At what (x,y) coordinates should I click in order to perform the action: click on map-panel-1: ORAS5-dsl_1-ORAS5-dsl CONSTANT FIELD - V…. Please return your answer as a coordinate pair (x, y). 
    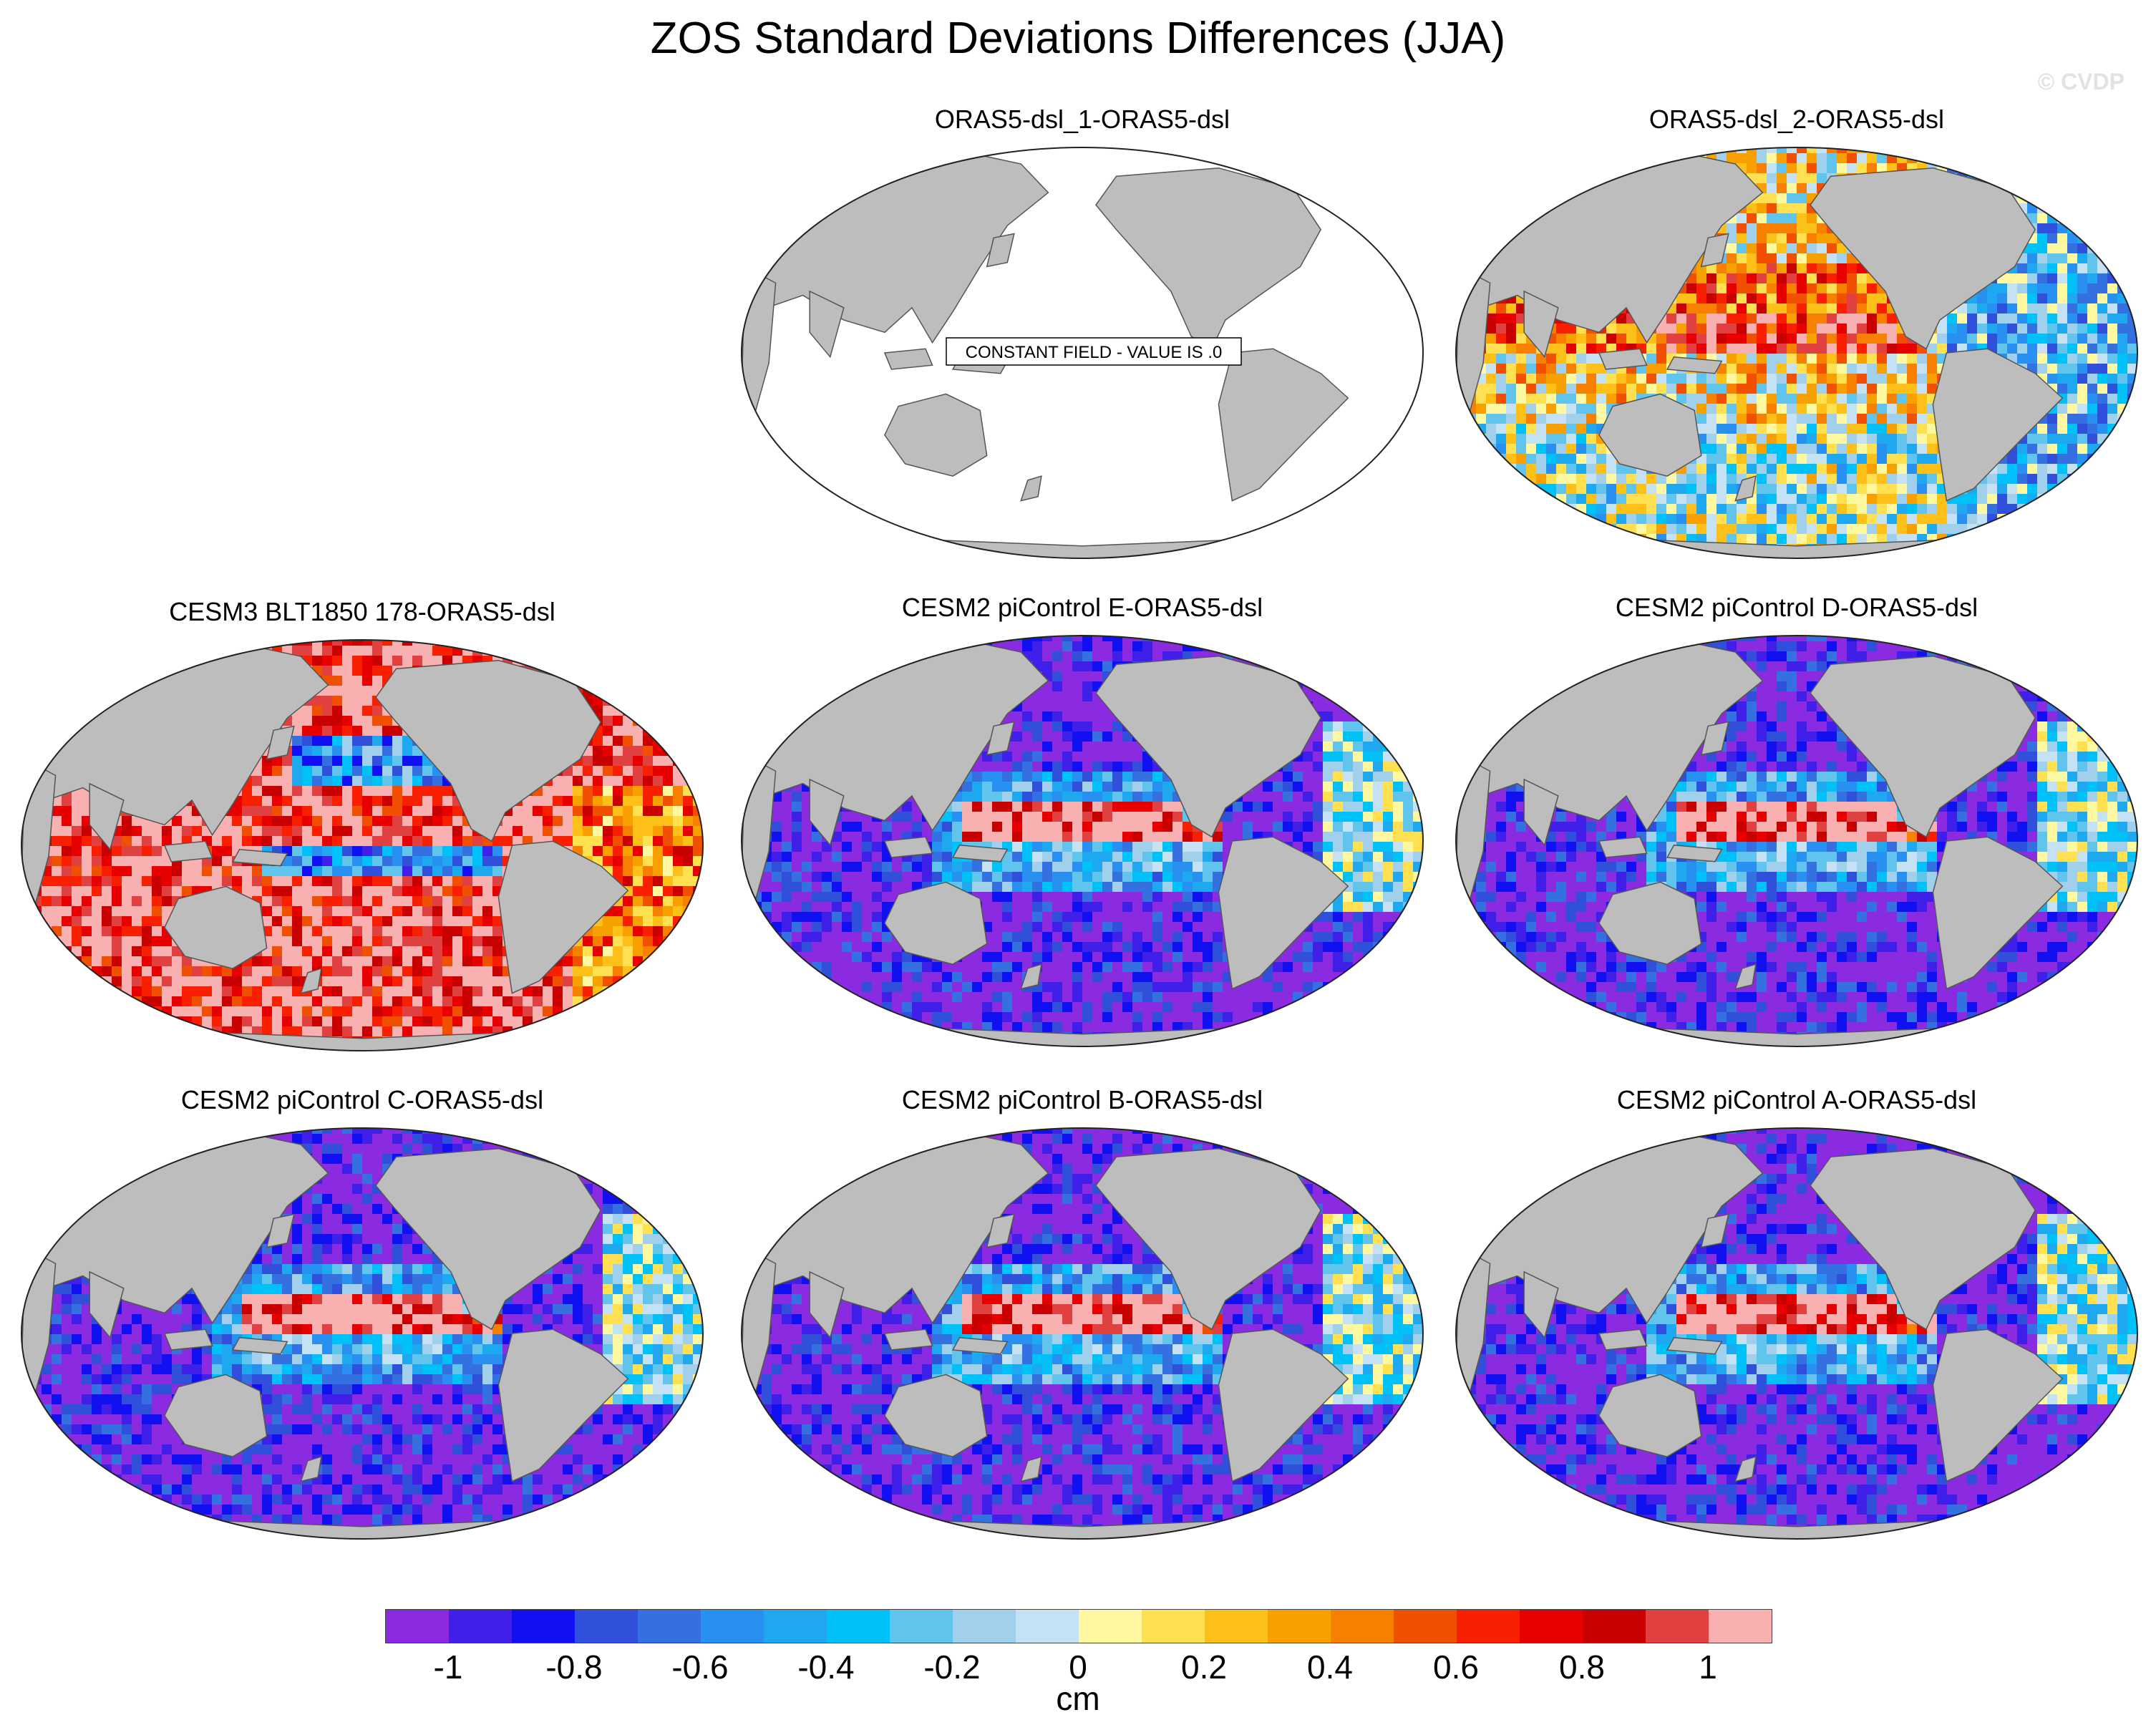
    Looking at the image, I should click on (1083, 334).